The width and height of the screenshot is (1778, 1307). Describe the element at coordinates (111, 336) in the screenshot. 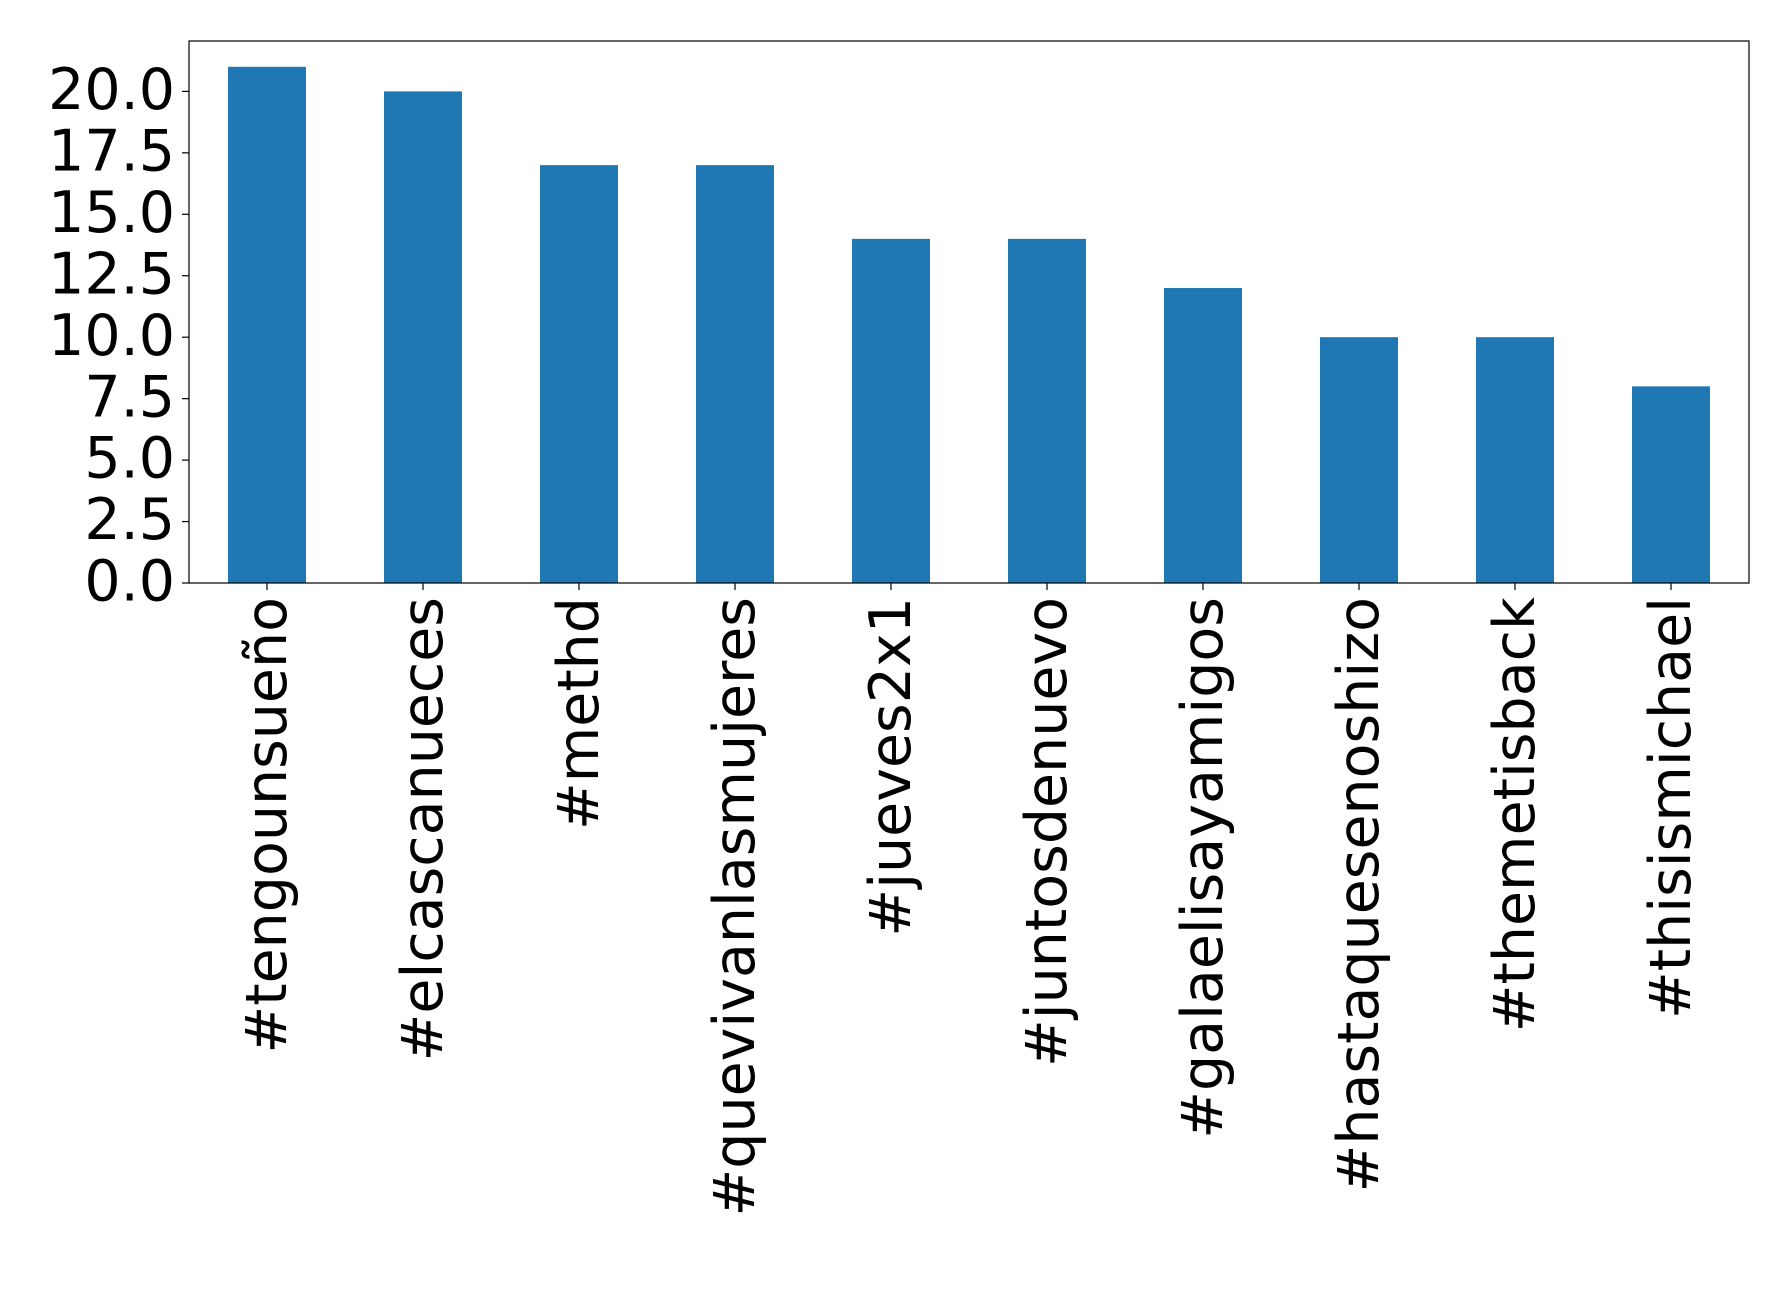

I see `y-tick-label: 10.0` at that location.